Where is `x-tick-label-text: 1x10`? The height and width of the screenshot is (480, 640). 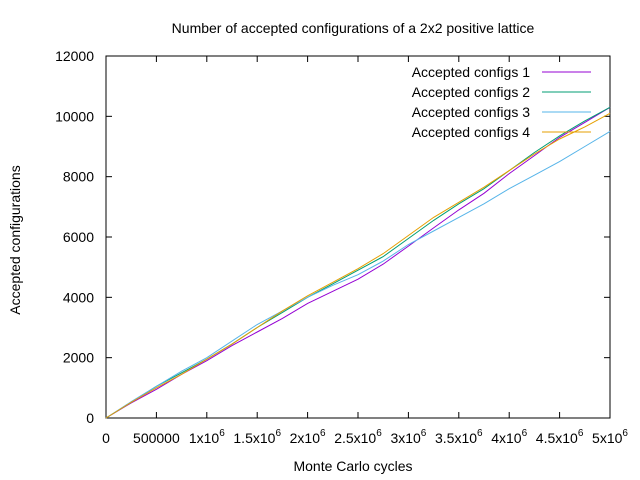
x-tick-label-text: 1x10 is located at coordinates (204, 438).